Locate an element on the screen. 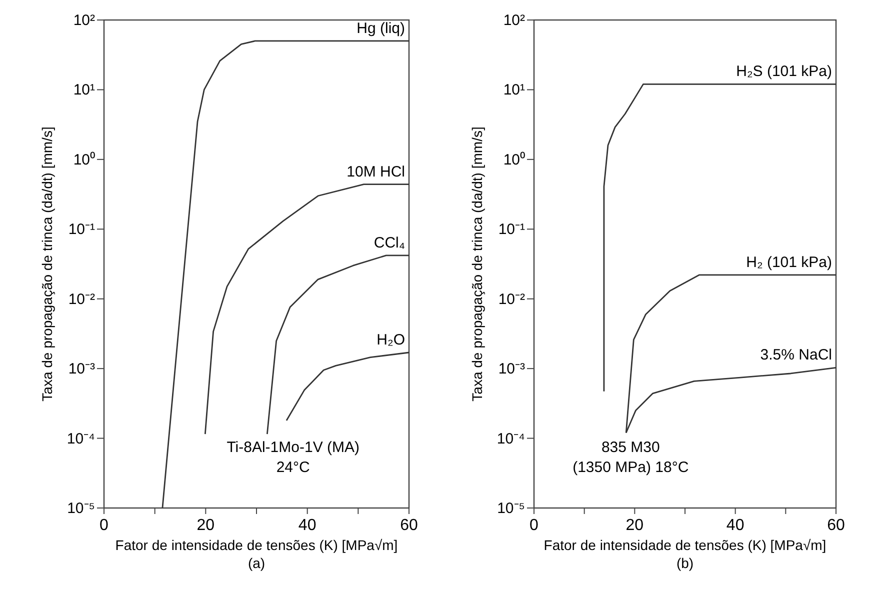  text: (a) is located at coordinates (257, 563).